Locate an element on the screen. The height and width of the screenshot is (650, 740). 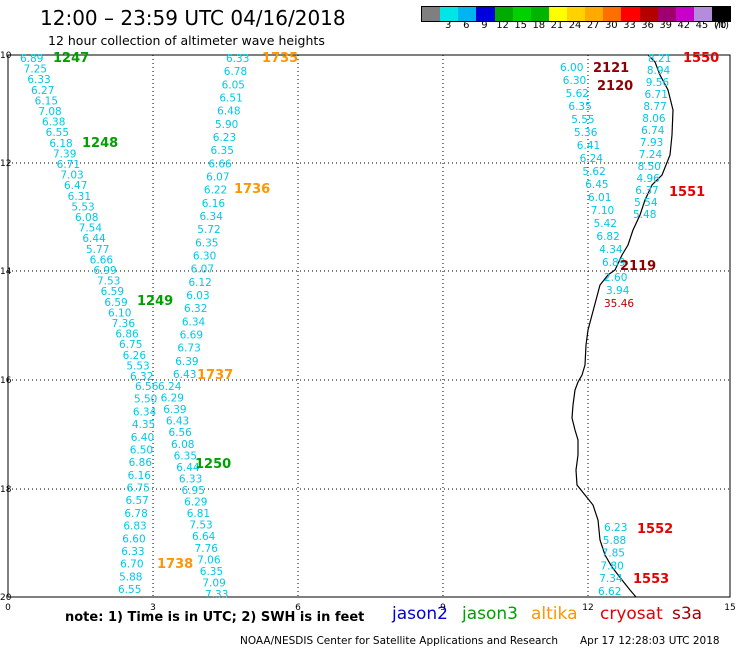
y-tick-label: 14 is located at coordinates (6, 272).